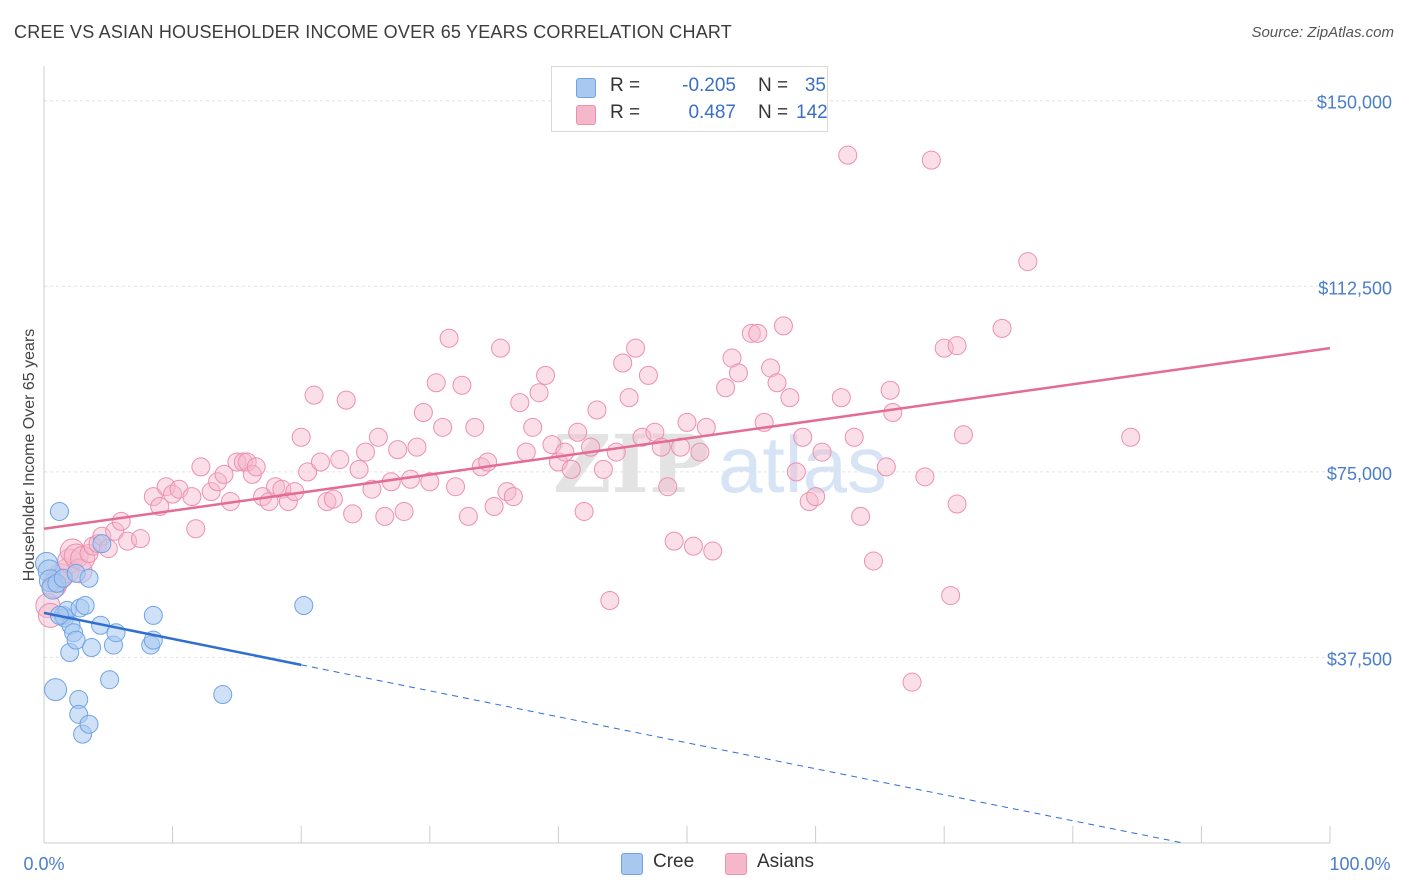  Describe the element at coordinates (43, 864) in the screenshot. I see `x-tick-label: 0.0%` at that location.